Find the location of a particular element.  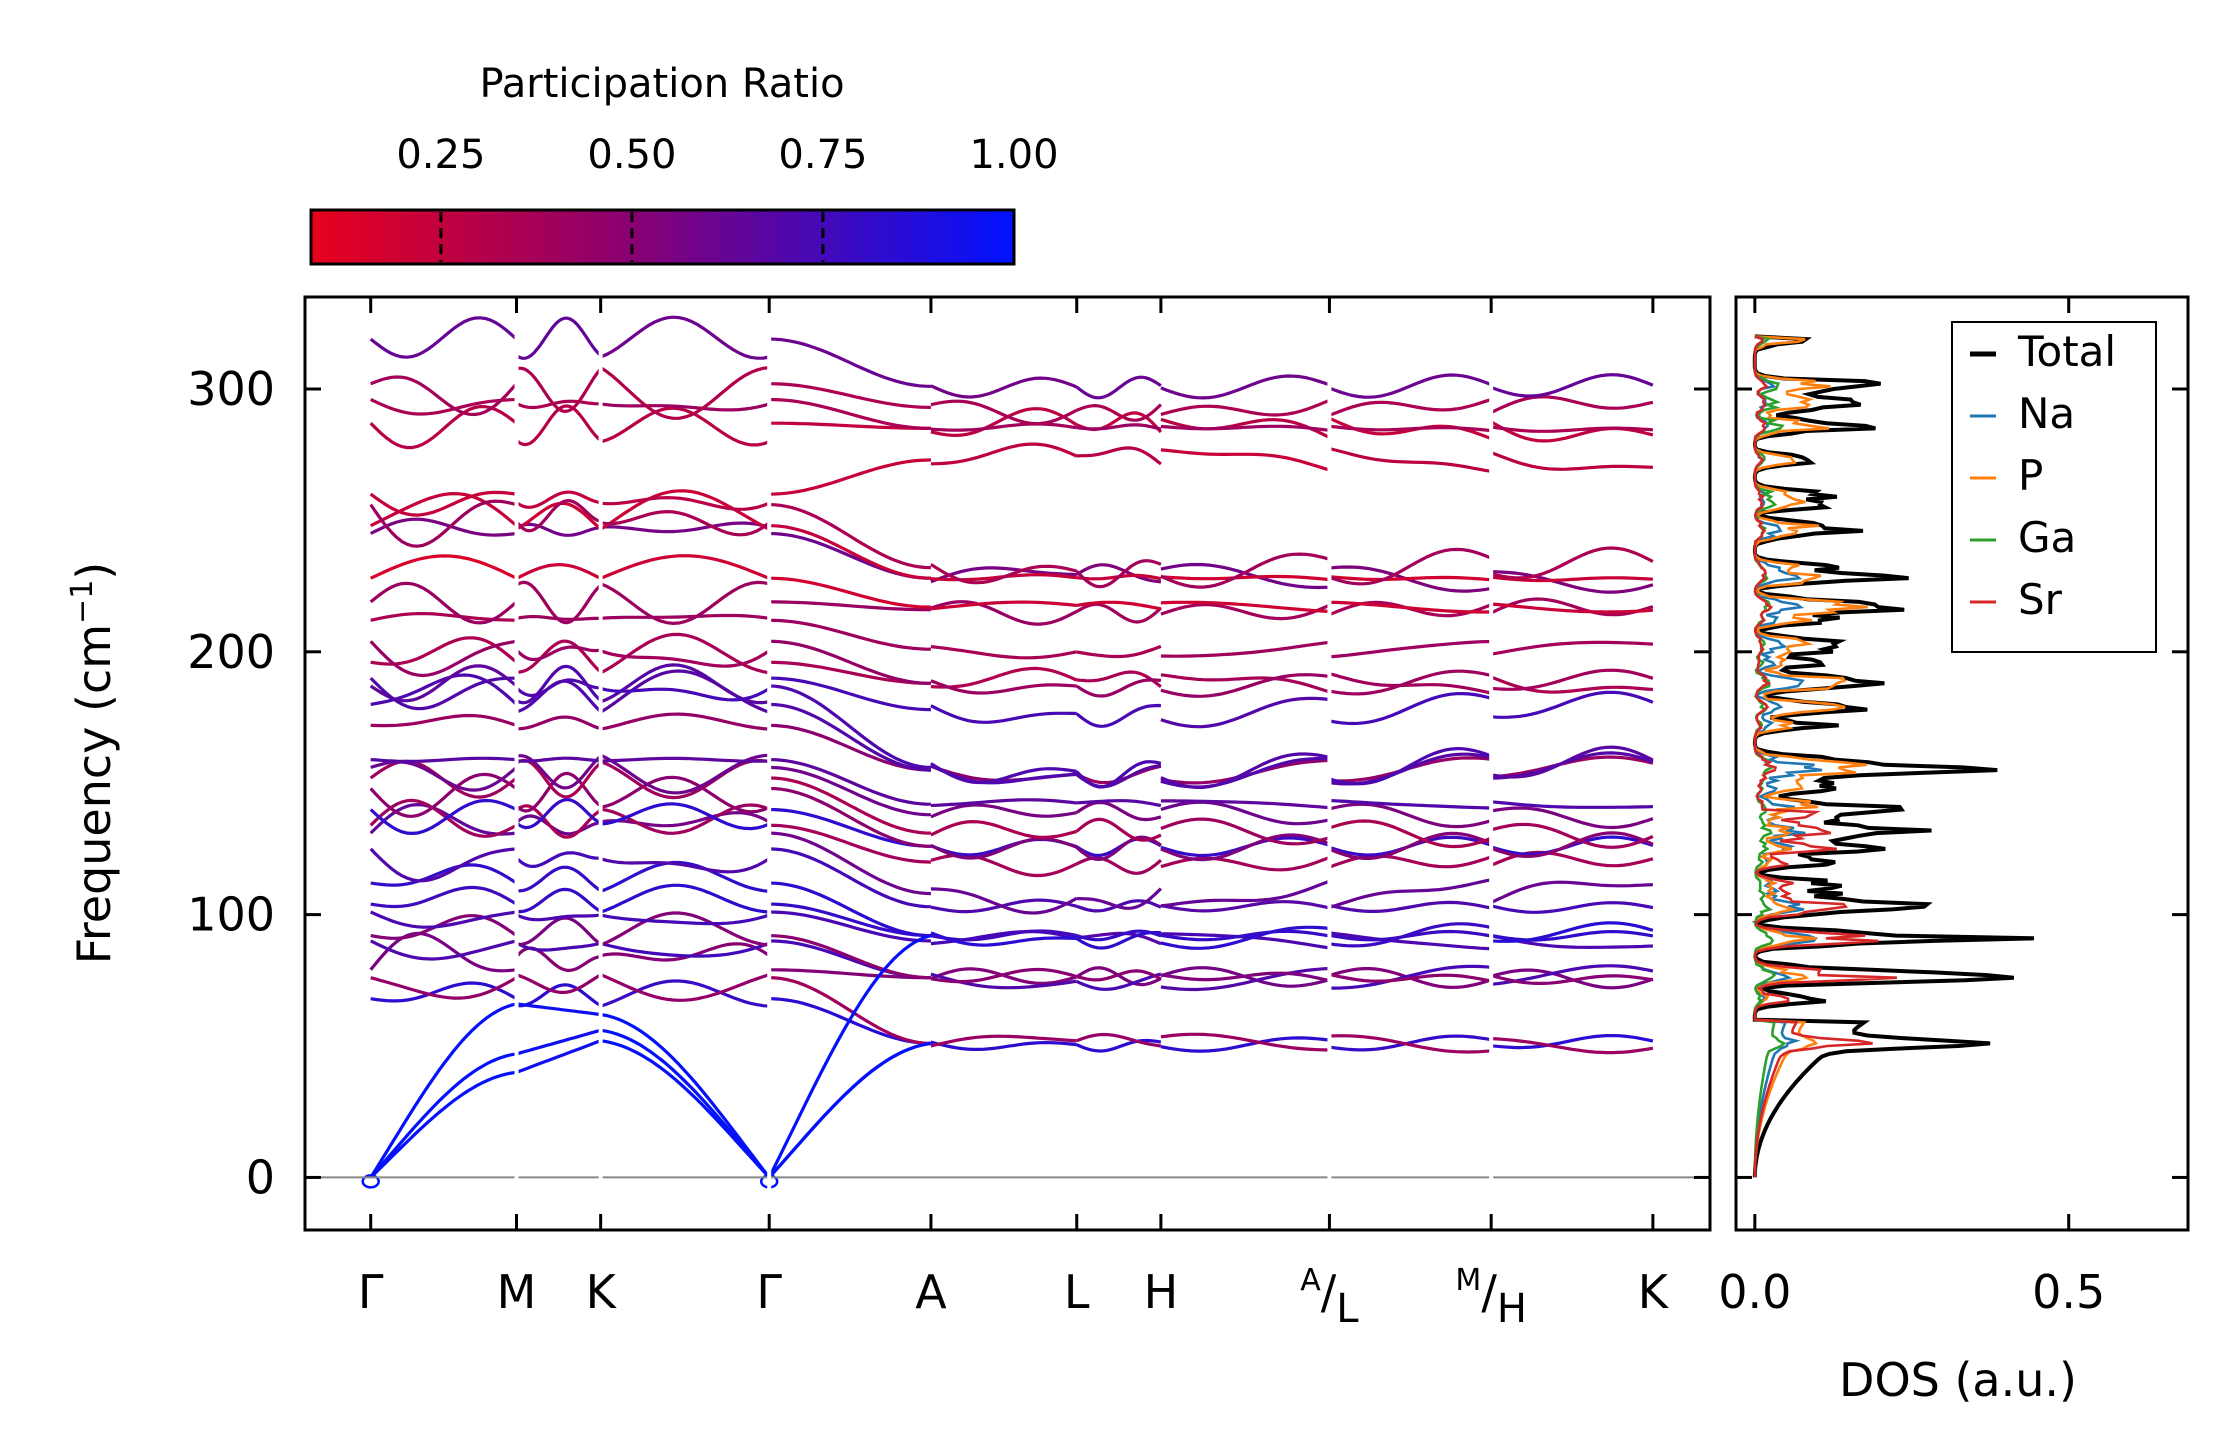

legend-label: Sr is located at coordinates (2040, 599).